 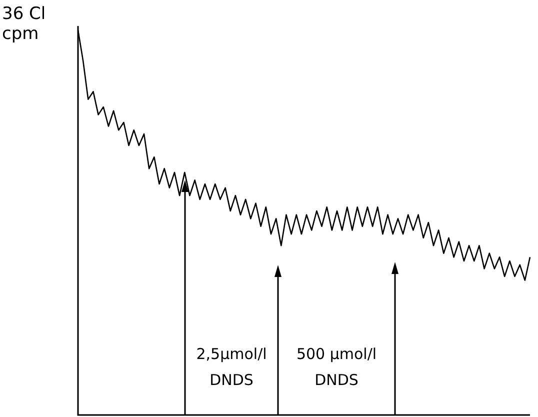 What do you see at coordinates (231, 366) in the screenshot?
I see `annotation: 2,5µmol/l DNDS` at bounding box center [231, 366].